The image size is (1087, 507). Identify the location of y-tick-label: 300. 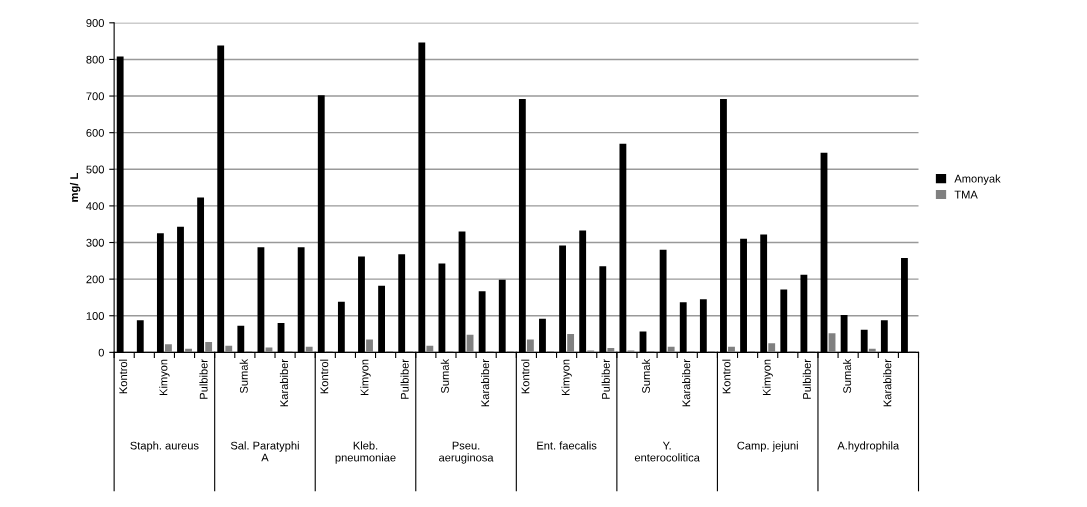
(95, 242).